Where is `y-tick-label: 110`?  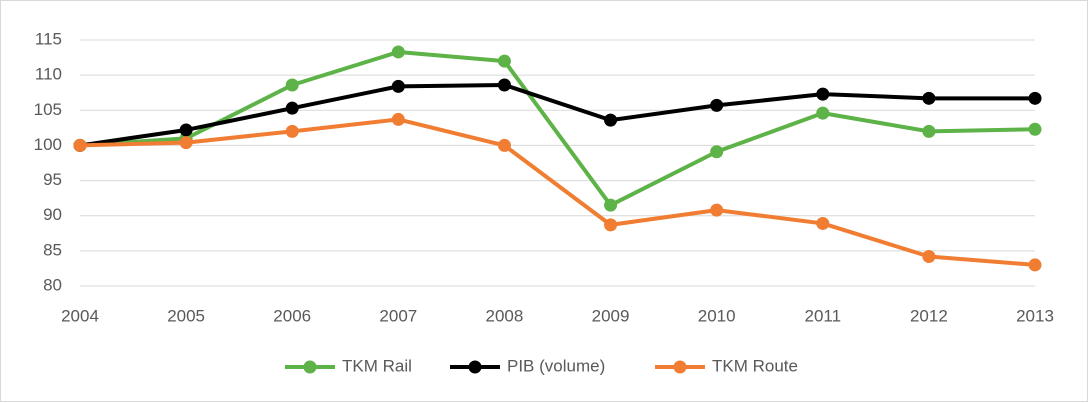 y-tick-label: 110 is located at coordinates (48, 74).